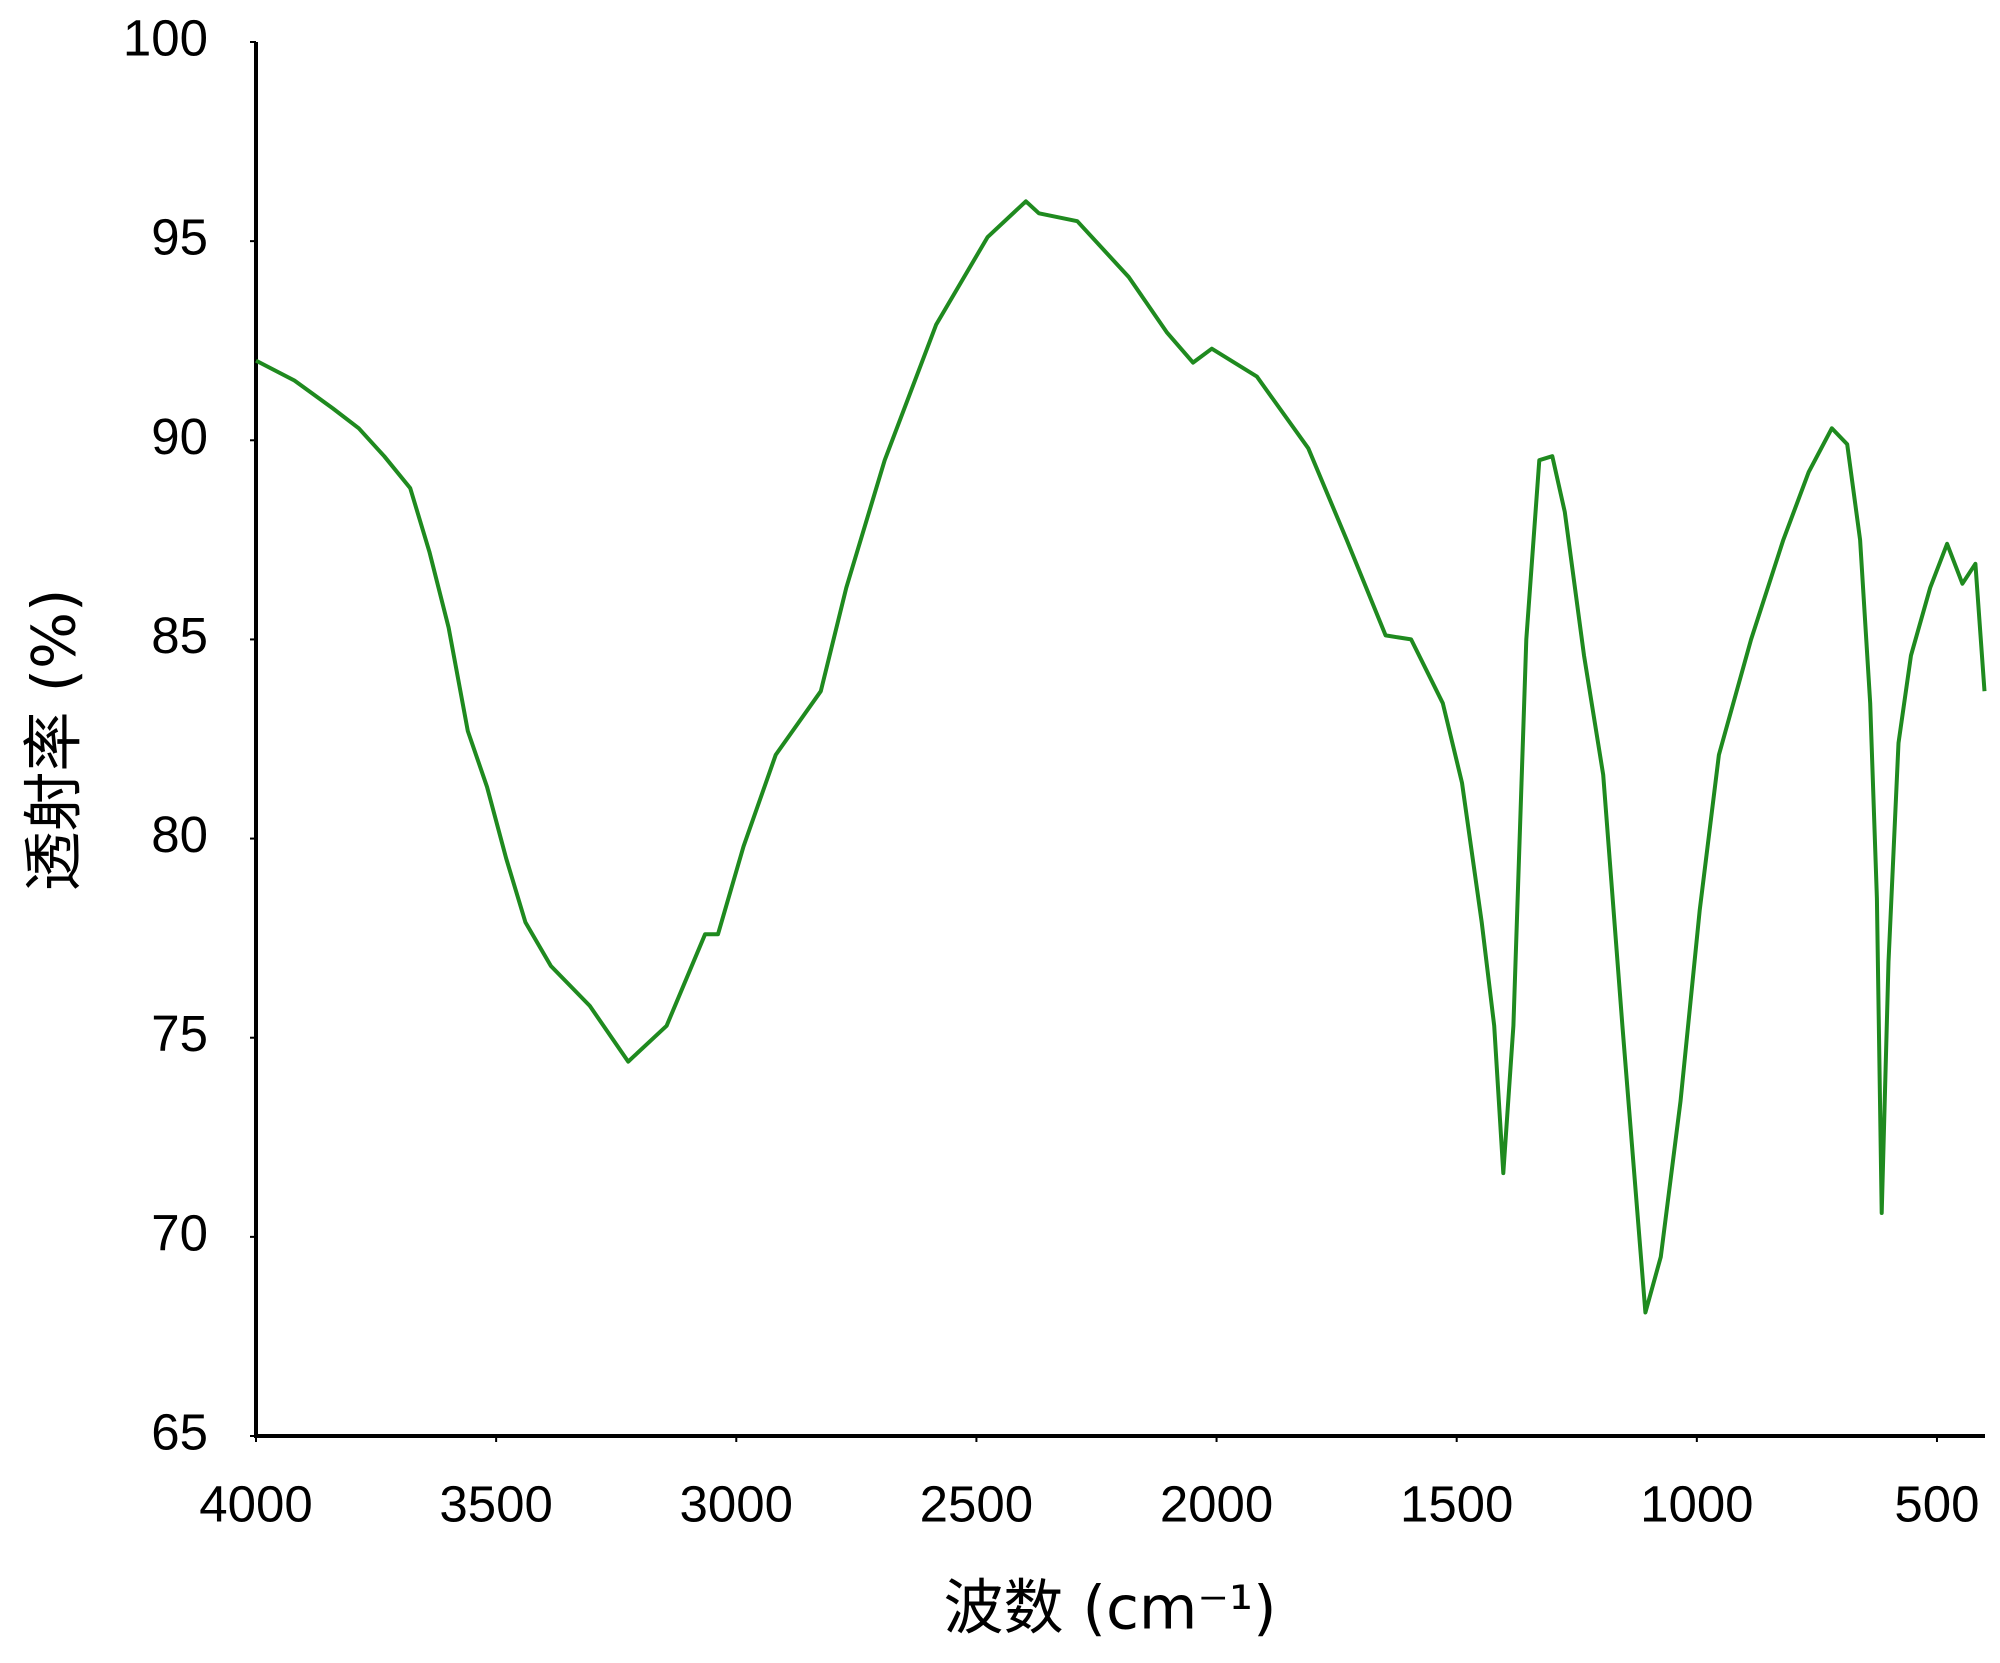  Describe the element at coordinates (179, 1232) in the screenshot. I see `y-tick-label: 70` at that location.